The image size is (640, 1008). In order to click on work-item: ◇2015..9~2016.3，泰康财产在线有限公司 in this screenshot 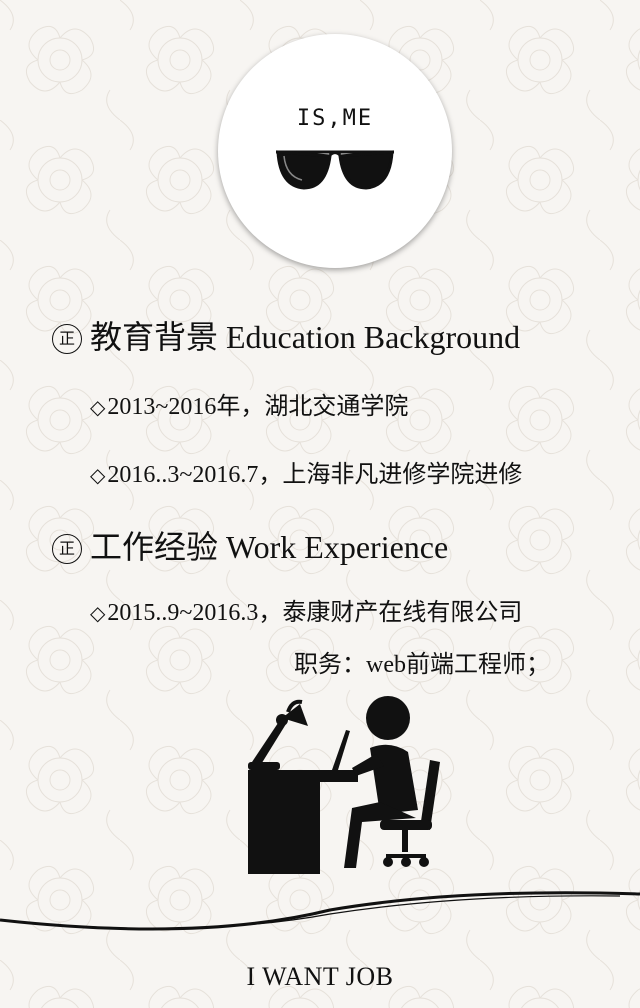, I will do `click(306, 613)`.